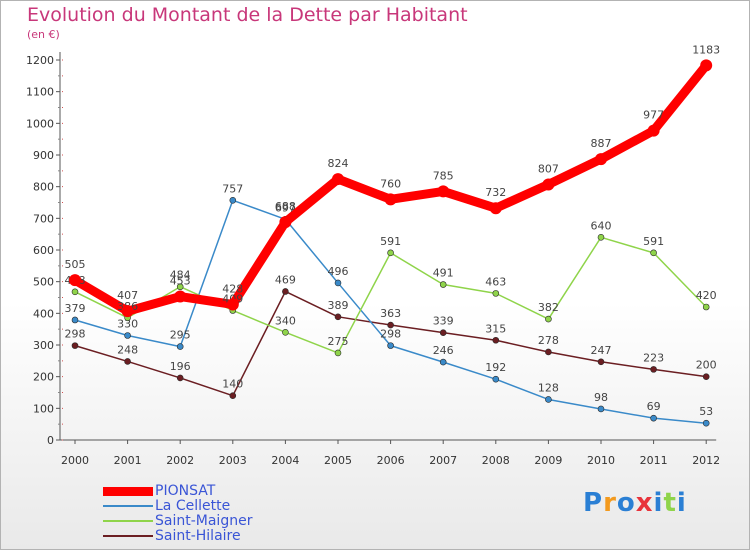 This screenshot has height=550, width=750. Describe the element at coordinates (548, 340) in the screenshot. I see `data-label: 278` at that location.